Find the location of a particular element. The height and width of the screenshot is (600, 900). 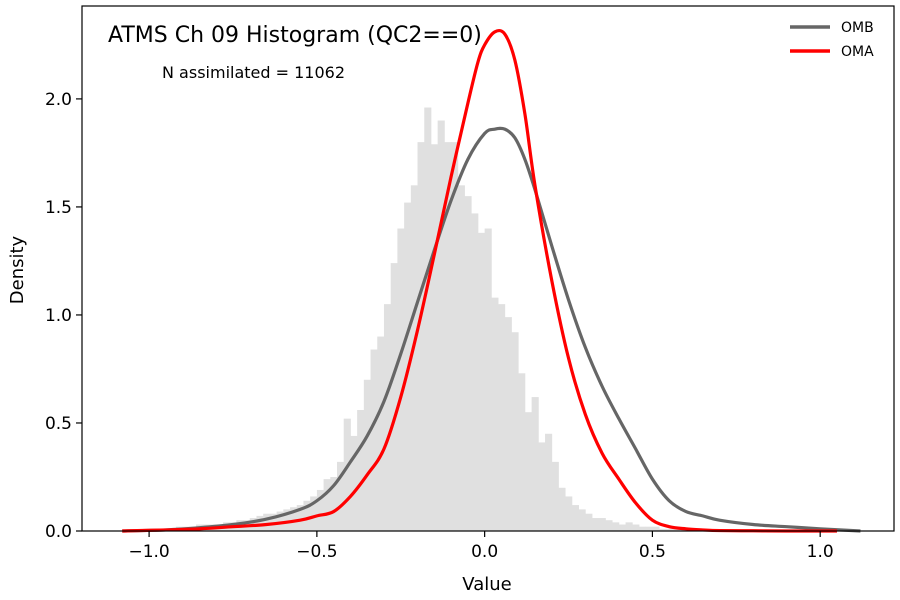

x-tick-label: 1.0 is located at coordinates (820, 552).